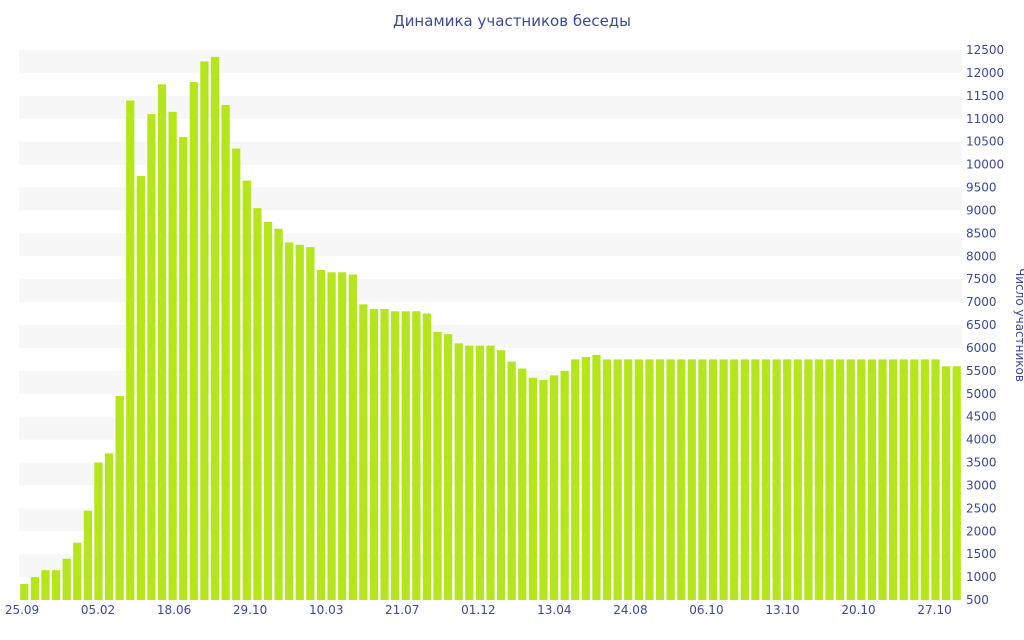 The image size is (1024, 640). I want to click on y-tick-label: 500, so click(977, 600).